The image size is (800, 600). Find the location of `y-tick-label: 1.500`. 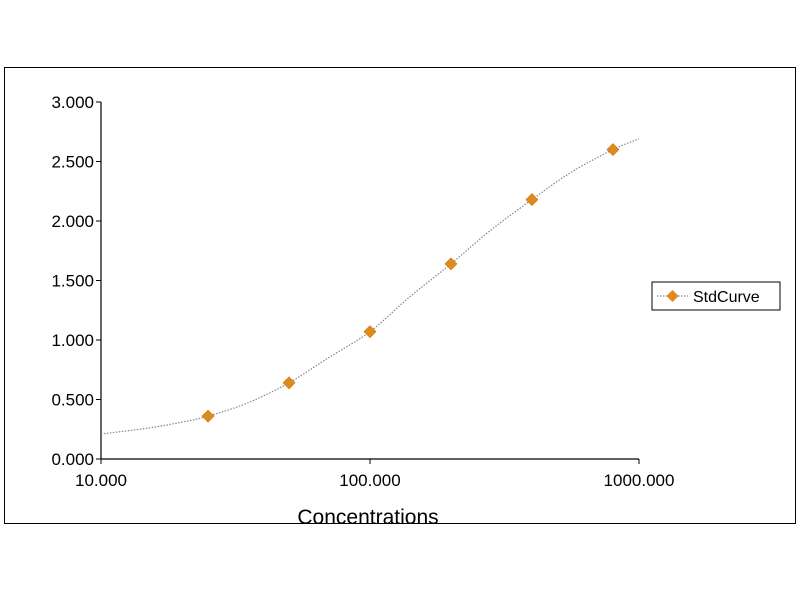

y-tick-label: 1.500 is located at coordinates (72, 281).